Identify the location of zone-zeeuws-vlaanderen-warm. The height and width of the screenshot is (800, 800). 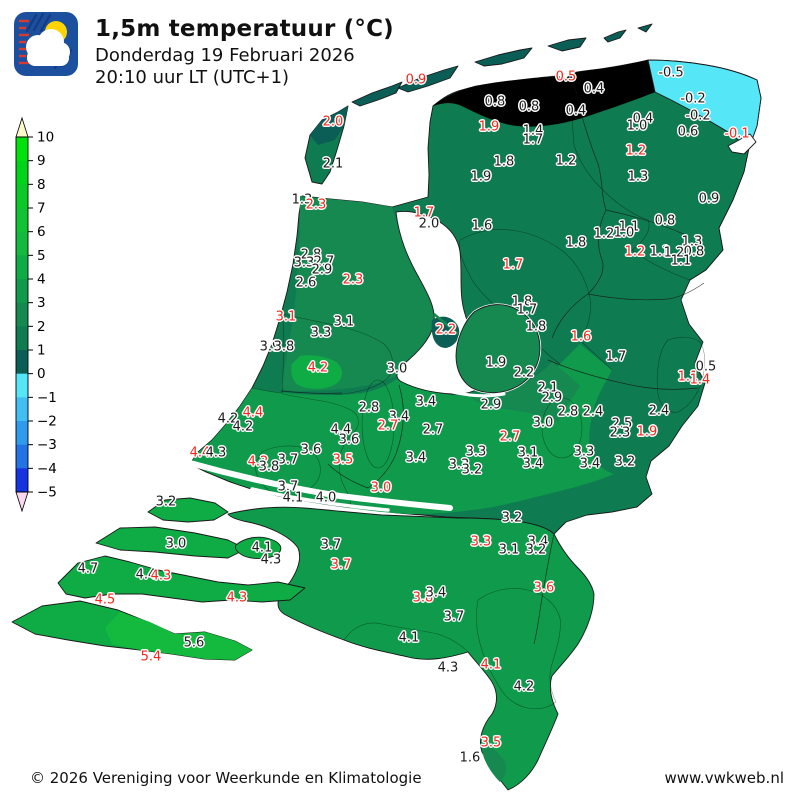
(178, 636).